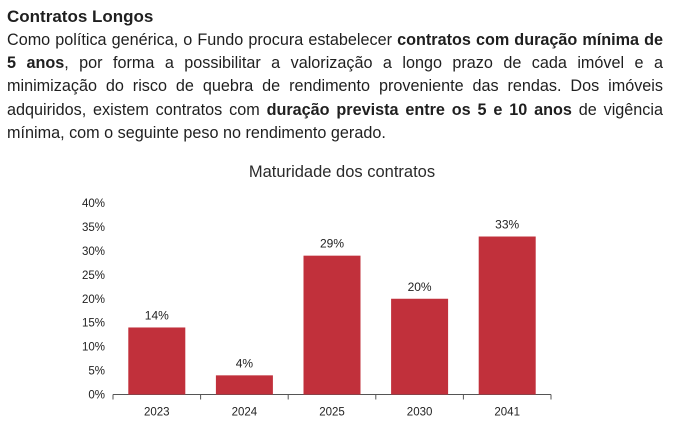 The width and height of the screenshot is (684, 442). Describe the element at coordinates (93, 204) in the screenshot. I see `y-tick-label: 40%` at that location.